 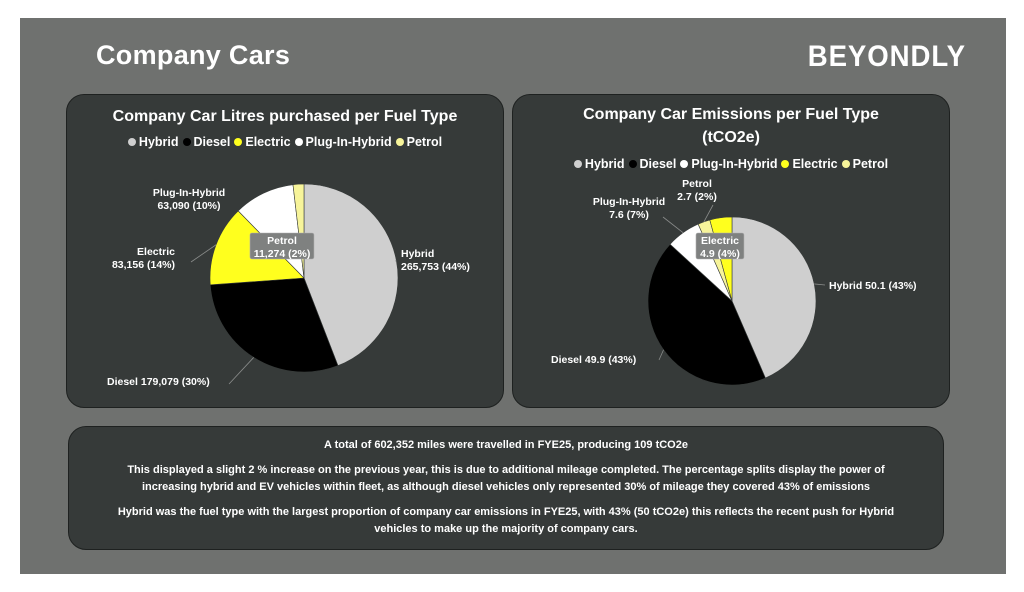 What do you see at coordinates (629, 215) in the screenshot?
I see `label-value: 7.6 (7%)` at bounding box center [629, 215].